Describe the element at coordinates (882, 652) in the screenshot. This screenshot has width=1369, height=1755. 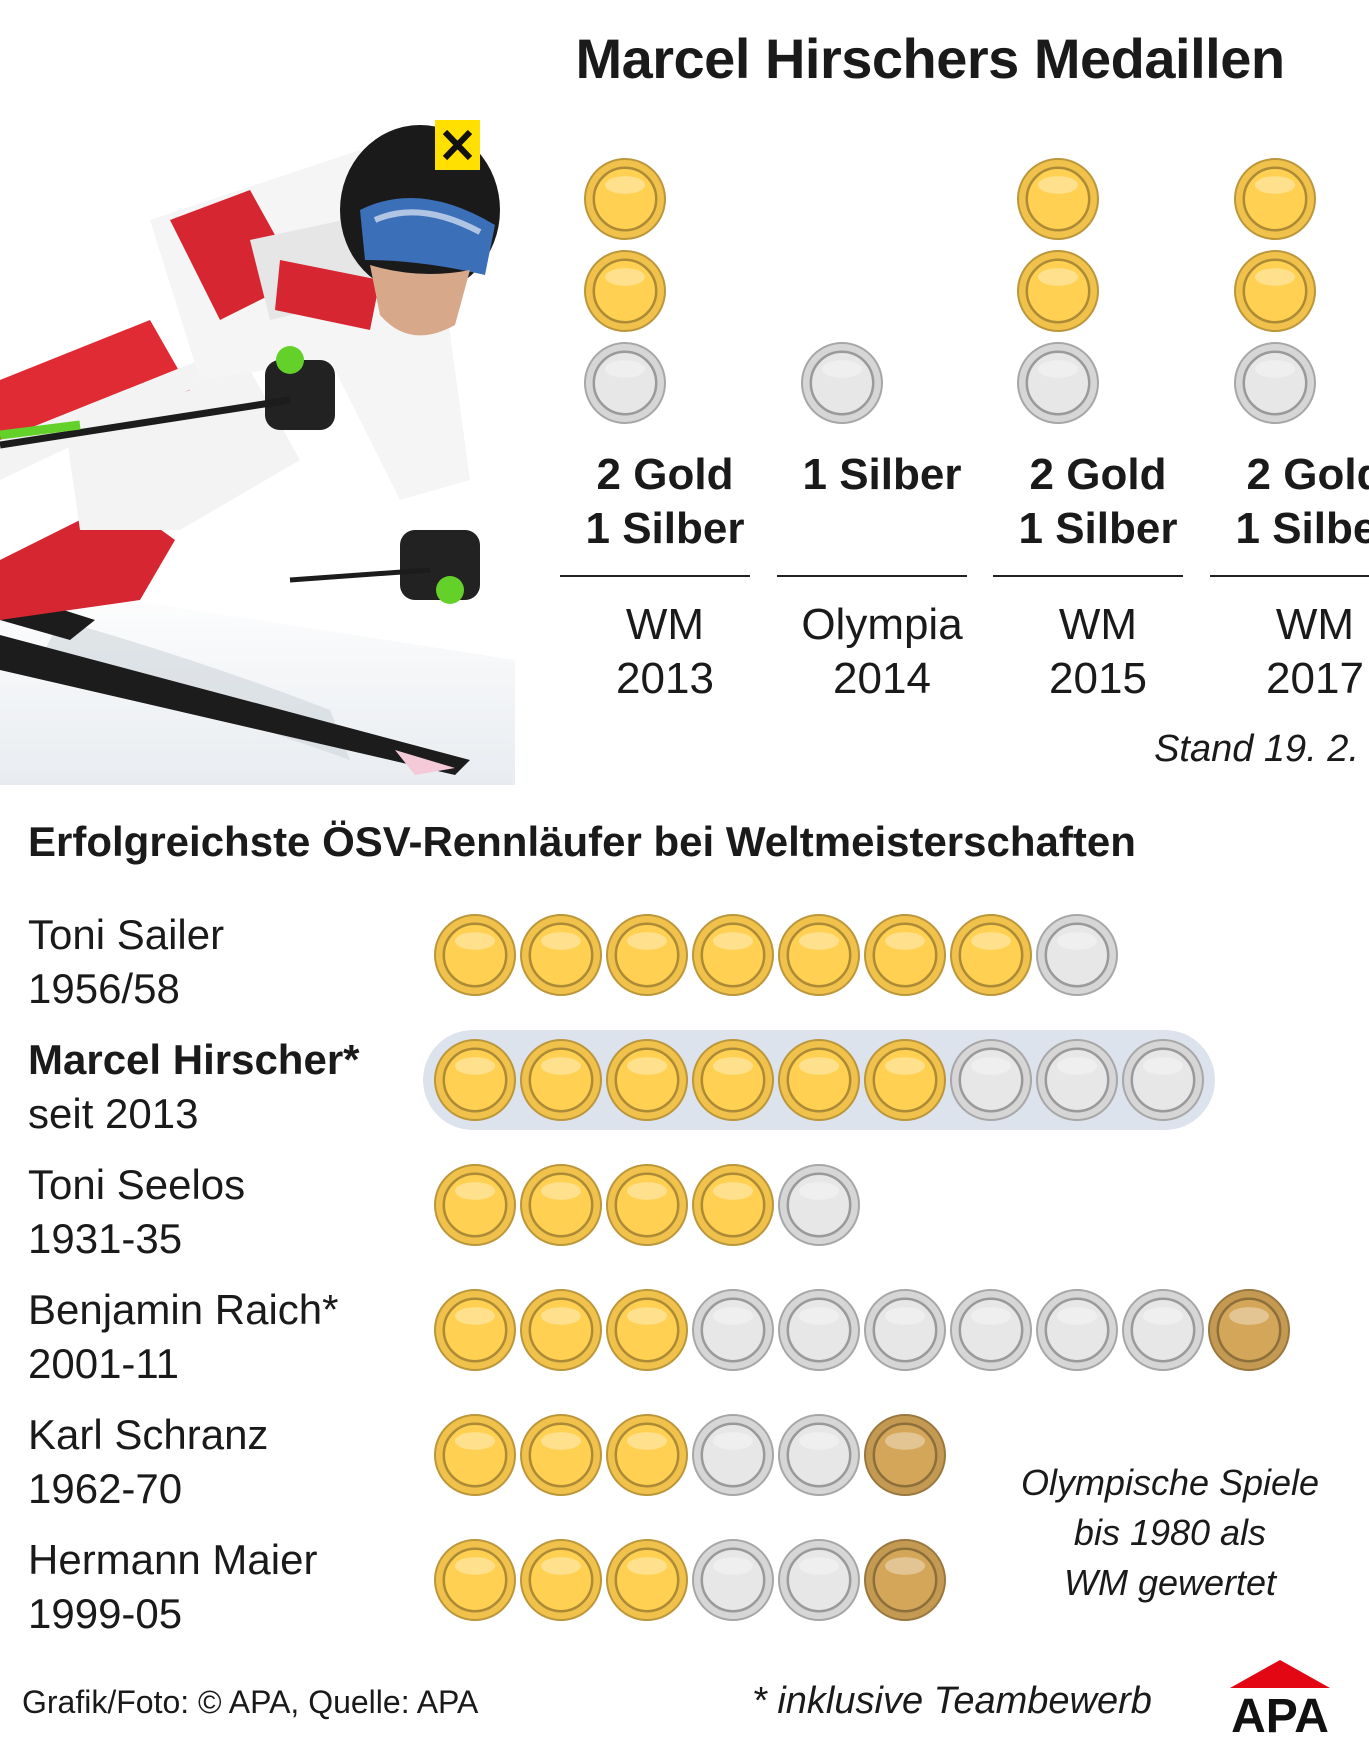
I see `column-event: Olympia 2014` at that location.